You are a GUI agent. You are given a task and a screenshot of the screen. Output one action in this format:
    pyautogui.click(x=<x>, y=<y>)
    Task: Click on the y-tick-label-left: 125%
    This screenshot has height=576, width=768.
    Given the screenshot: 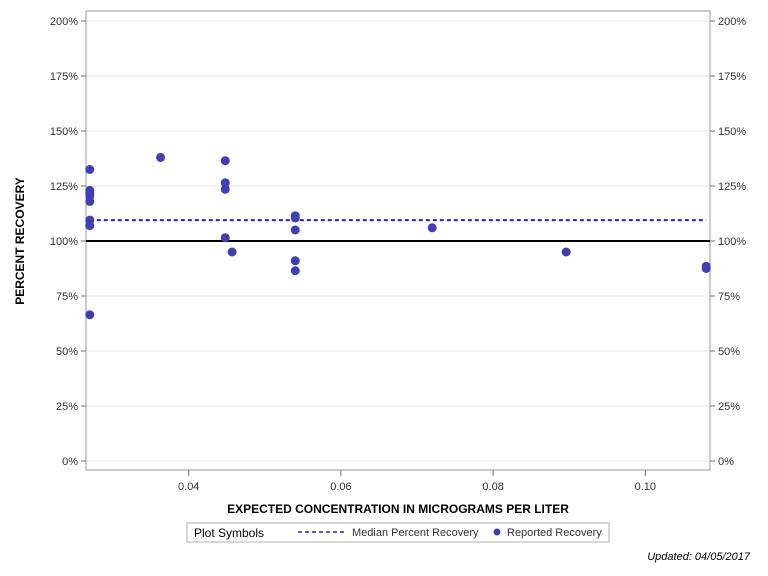 What is the action you would take?
    pyautogui.click(x=64, y=187)
    